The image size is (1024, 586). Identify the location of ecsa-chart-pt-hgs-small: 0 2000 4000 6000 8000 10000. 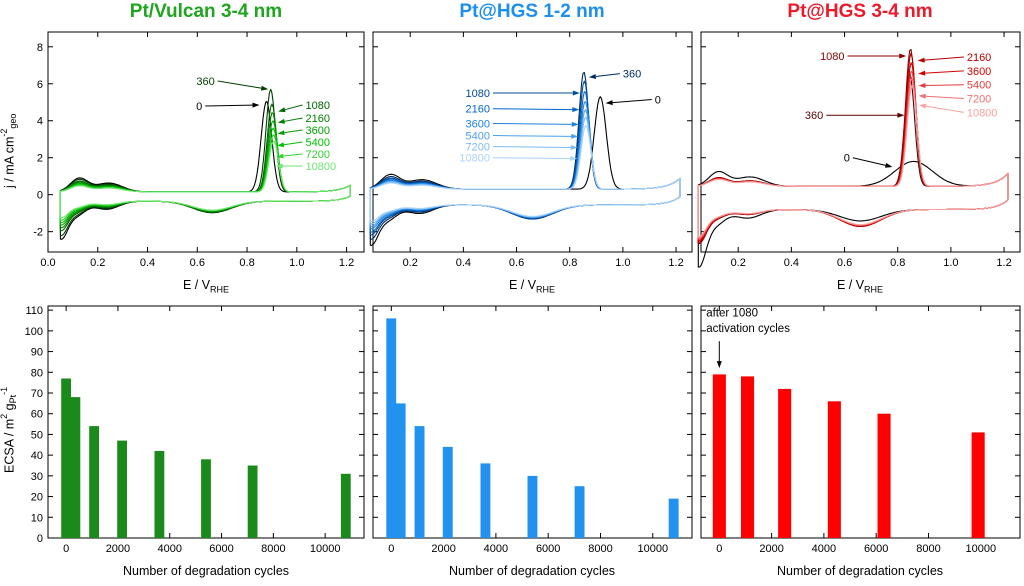
(532, 430).